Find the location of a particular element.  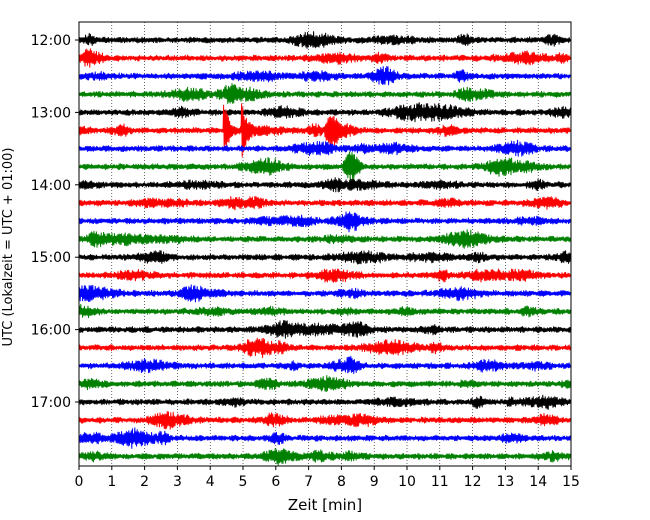

x-tick-label-2: 2 is located at coordinates (144, 482).